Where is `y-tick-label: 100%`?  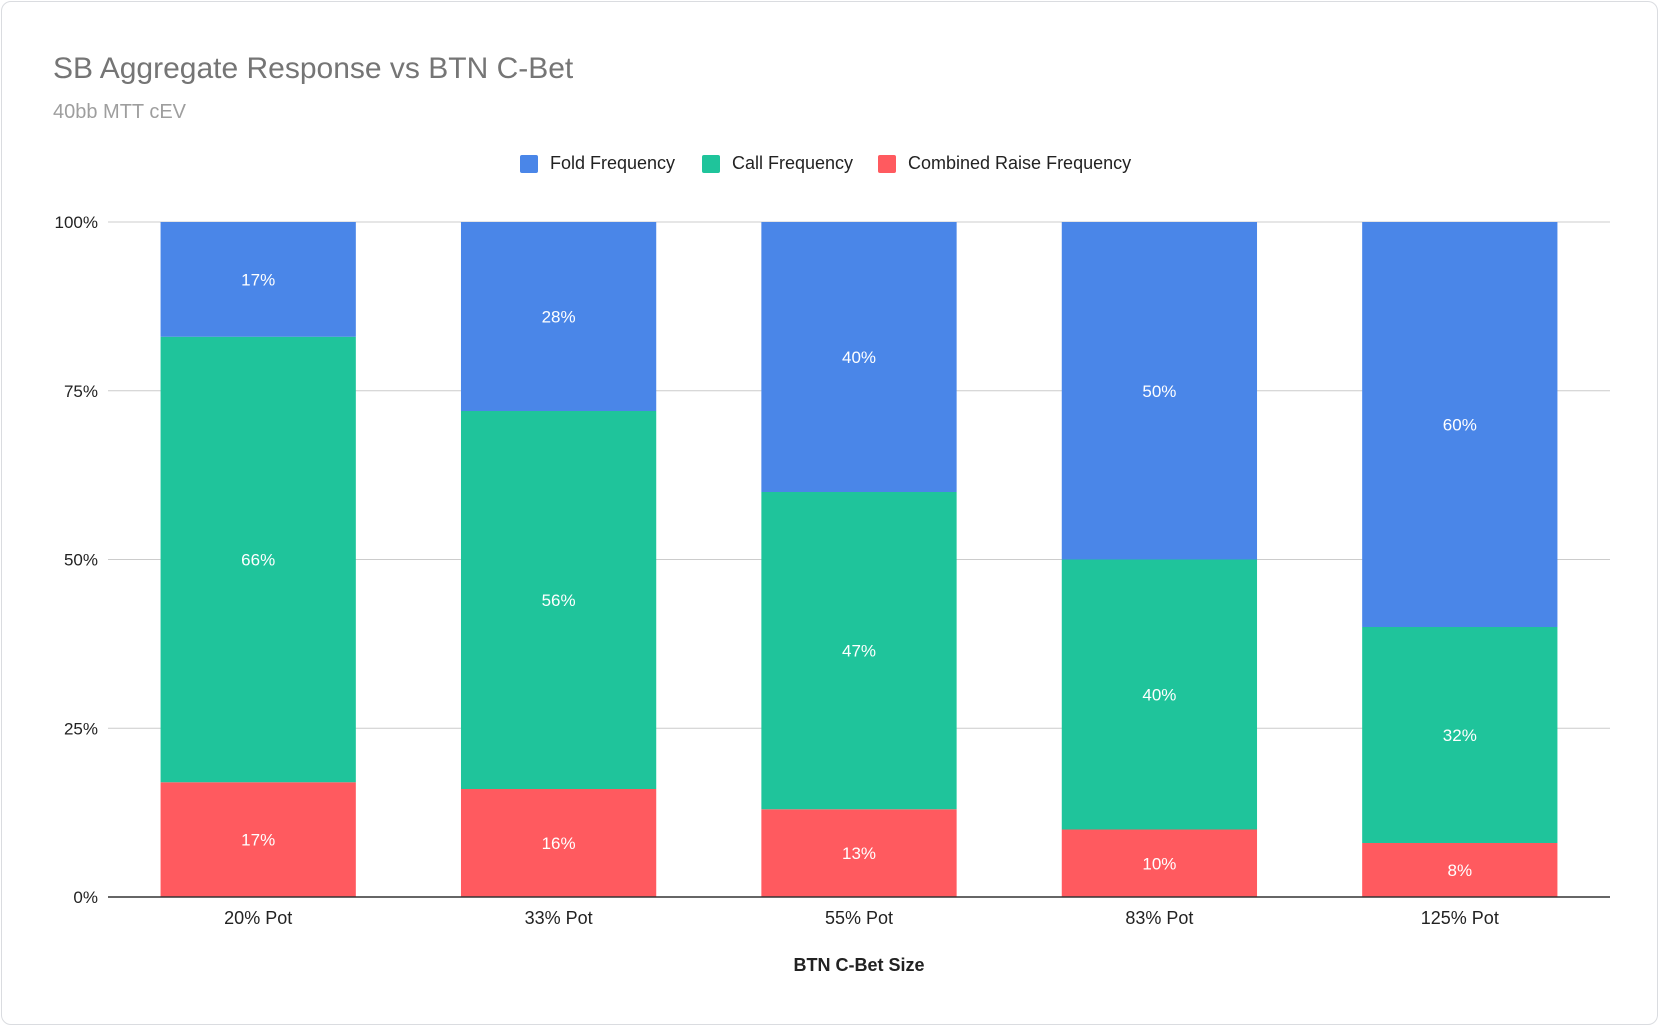
y-tick-label: 100% is located at coordinates (76, 222).